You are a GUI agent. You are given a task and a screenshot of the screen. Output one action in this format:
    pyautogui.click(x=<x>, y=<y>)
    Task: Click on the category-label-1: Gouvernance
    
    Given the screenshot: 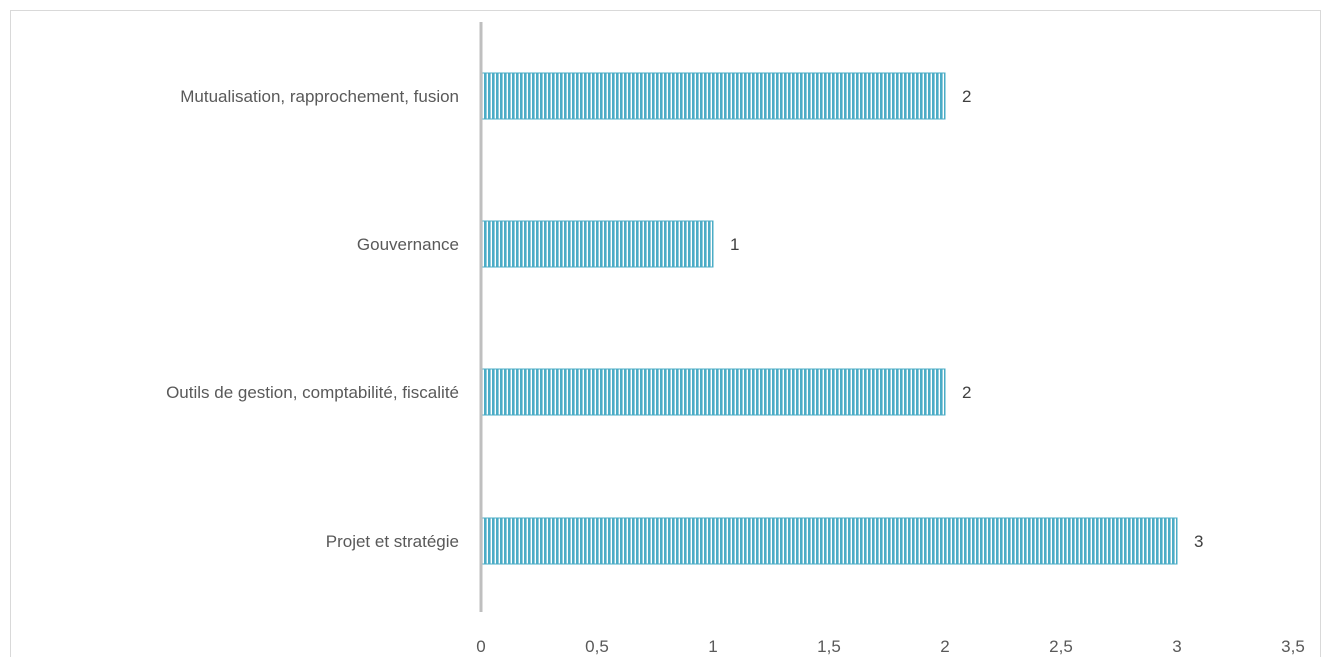 What is the action you would take?
    pyautogui.click(x=408, y=244)
    